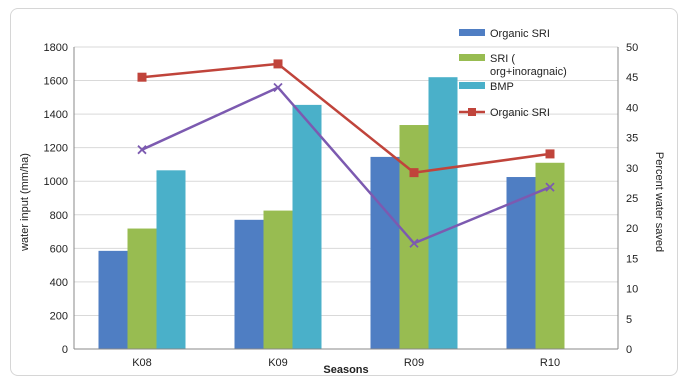  Describe the element at coordinates (56, 48) in the screenshot. I see `y-tick-label: 1800` at that location.